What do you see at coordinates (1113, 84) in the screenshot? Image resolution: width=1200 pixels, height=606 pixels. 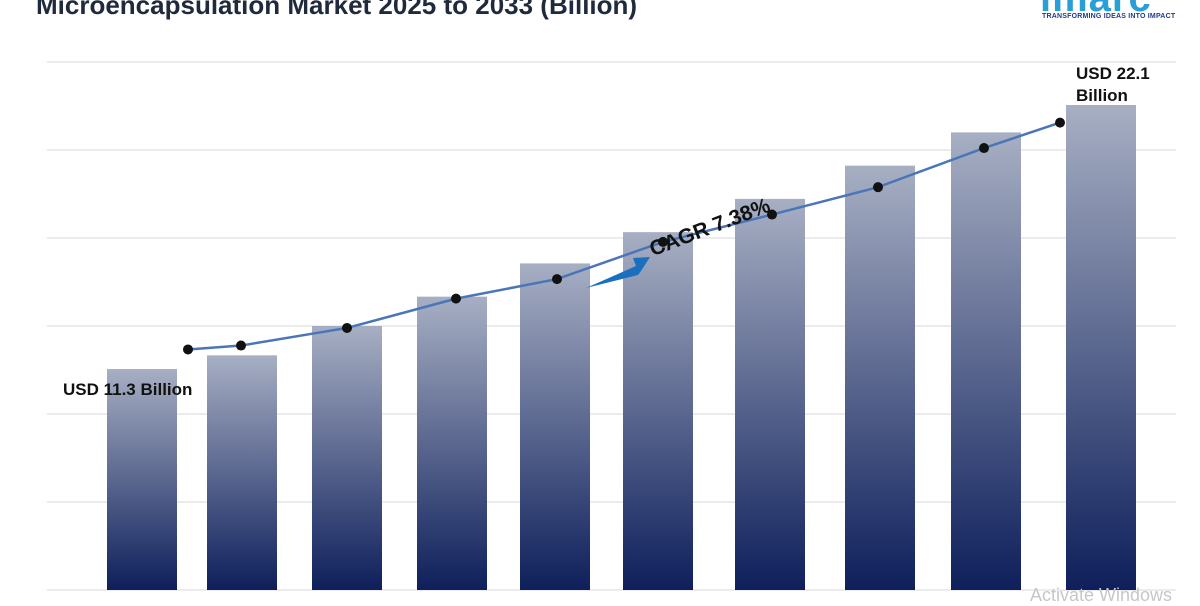 I see `end-value-label: USD 22.1 Billion` at bounding box center [1113, 84].